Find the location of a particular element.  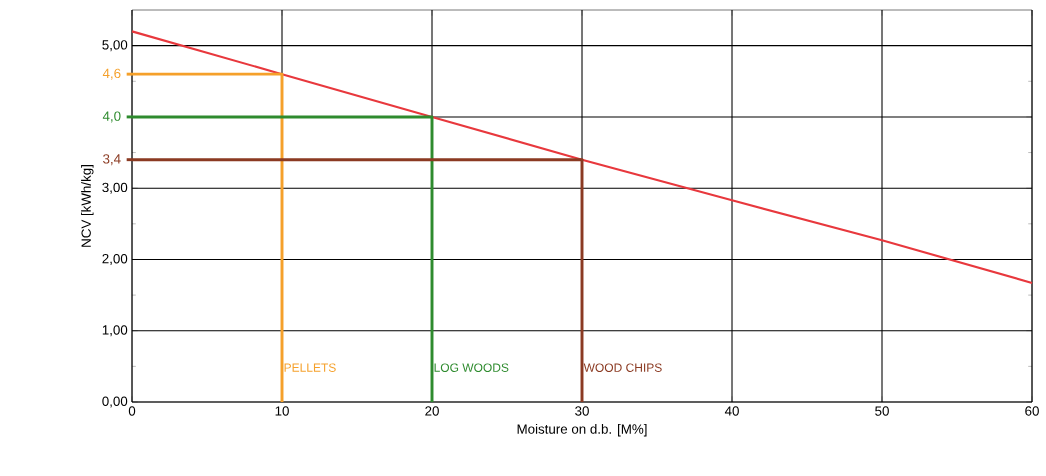

series-label: LOG WOODS is located at coordinates (471, 367).